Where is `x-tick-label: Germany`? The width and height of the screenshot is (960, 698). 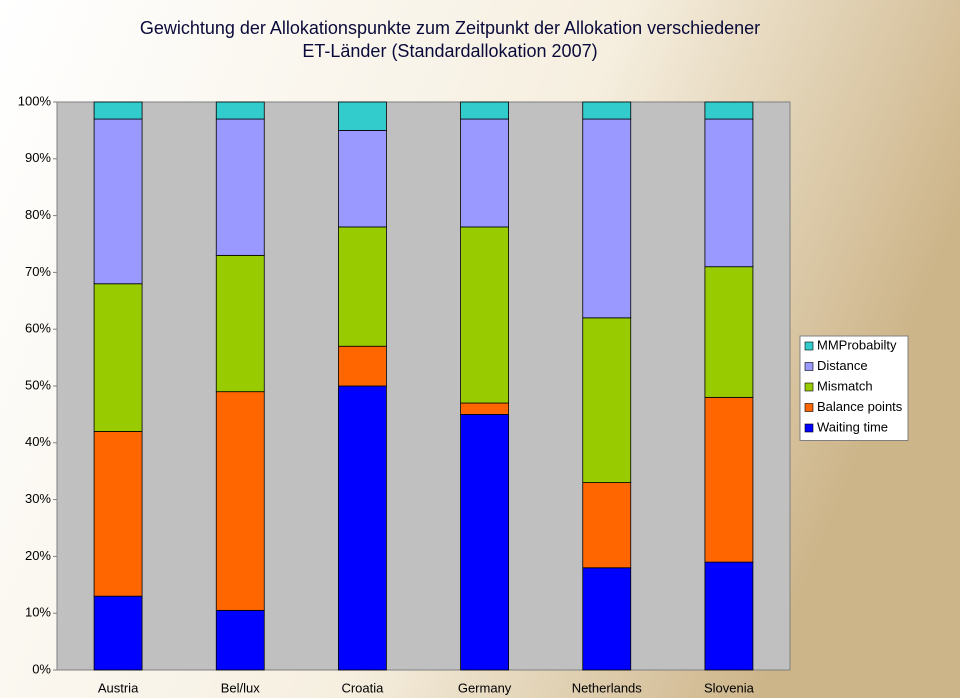 x-tick-label: Germany is located at coordinates (485, 687).